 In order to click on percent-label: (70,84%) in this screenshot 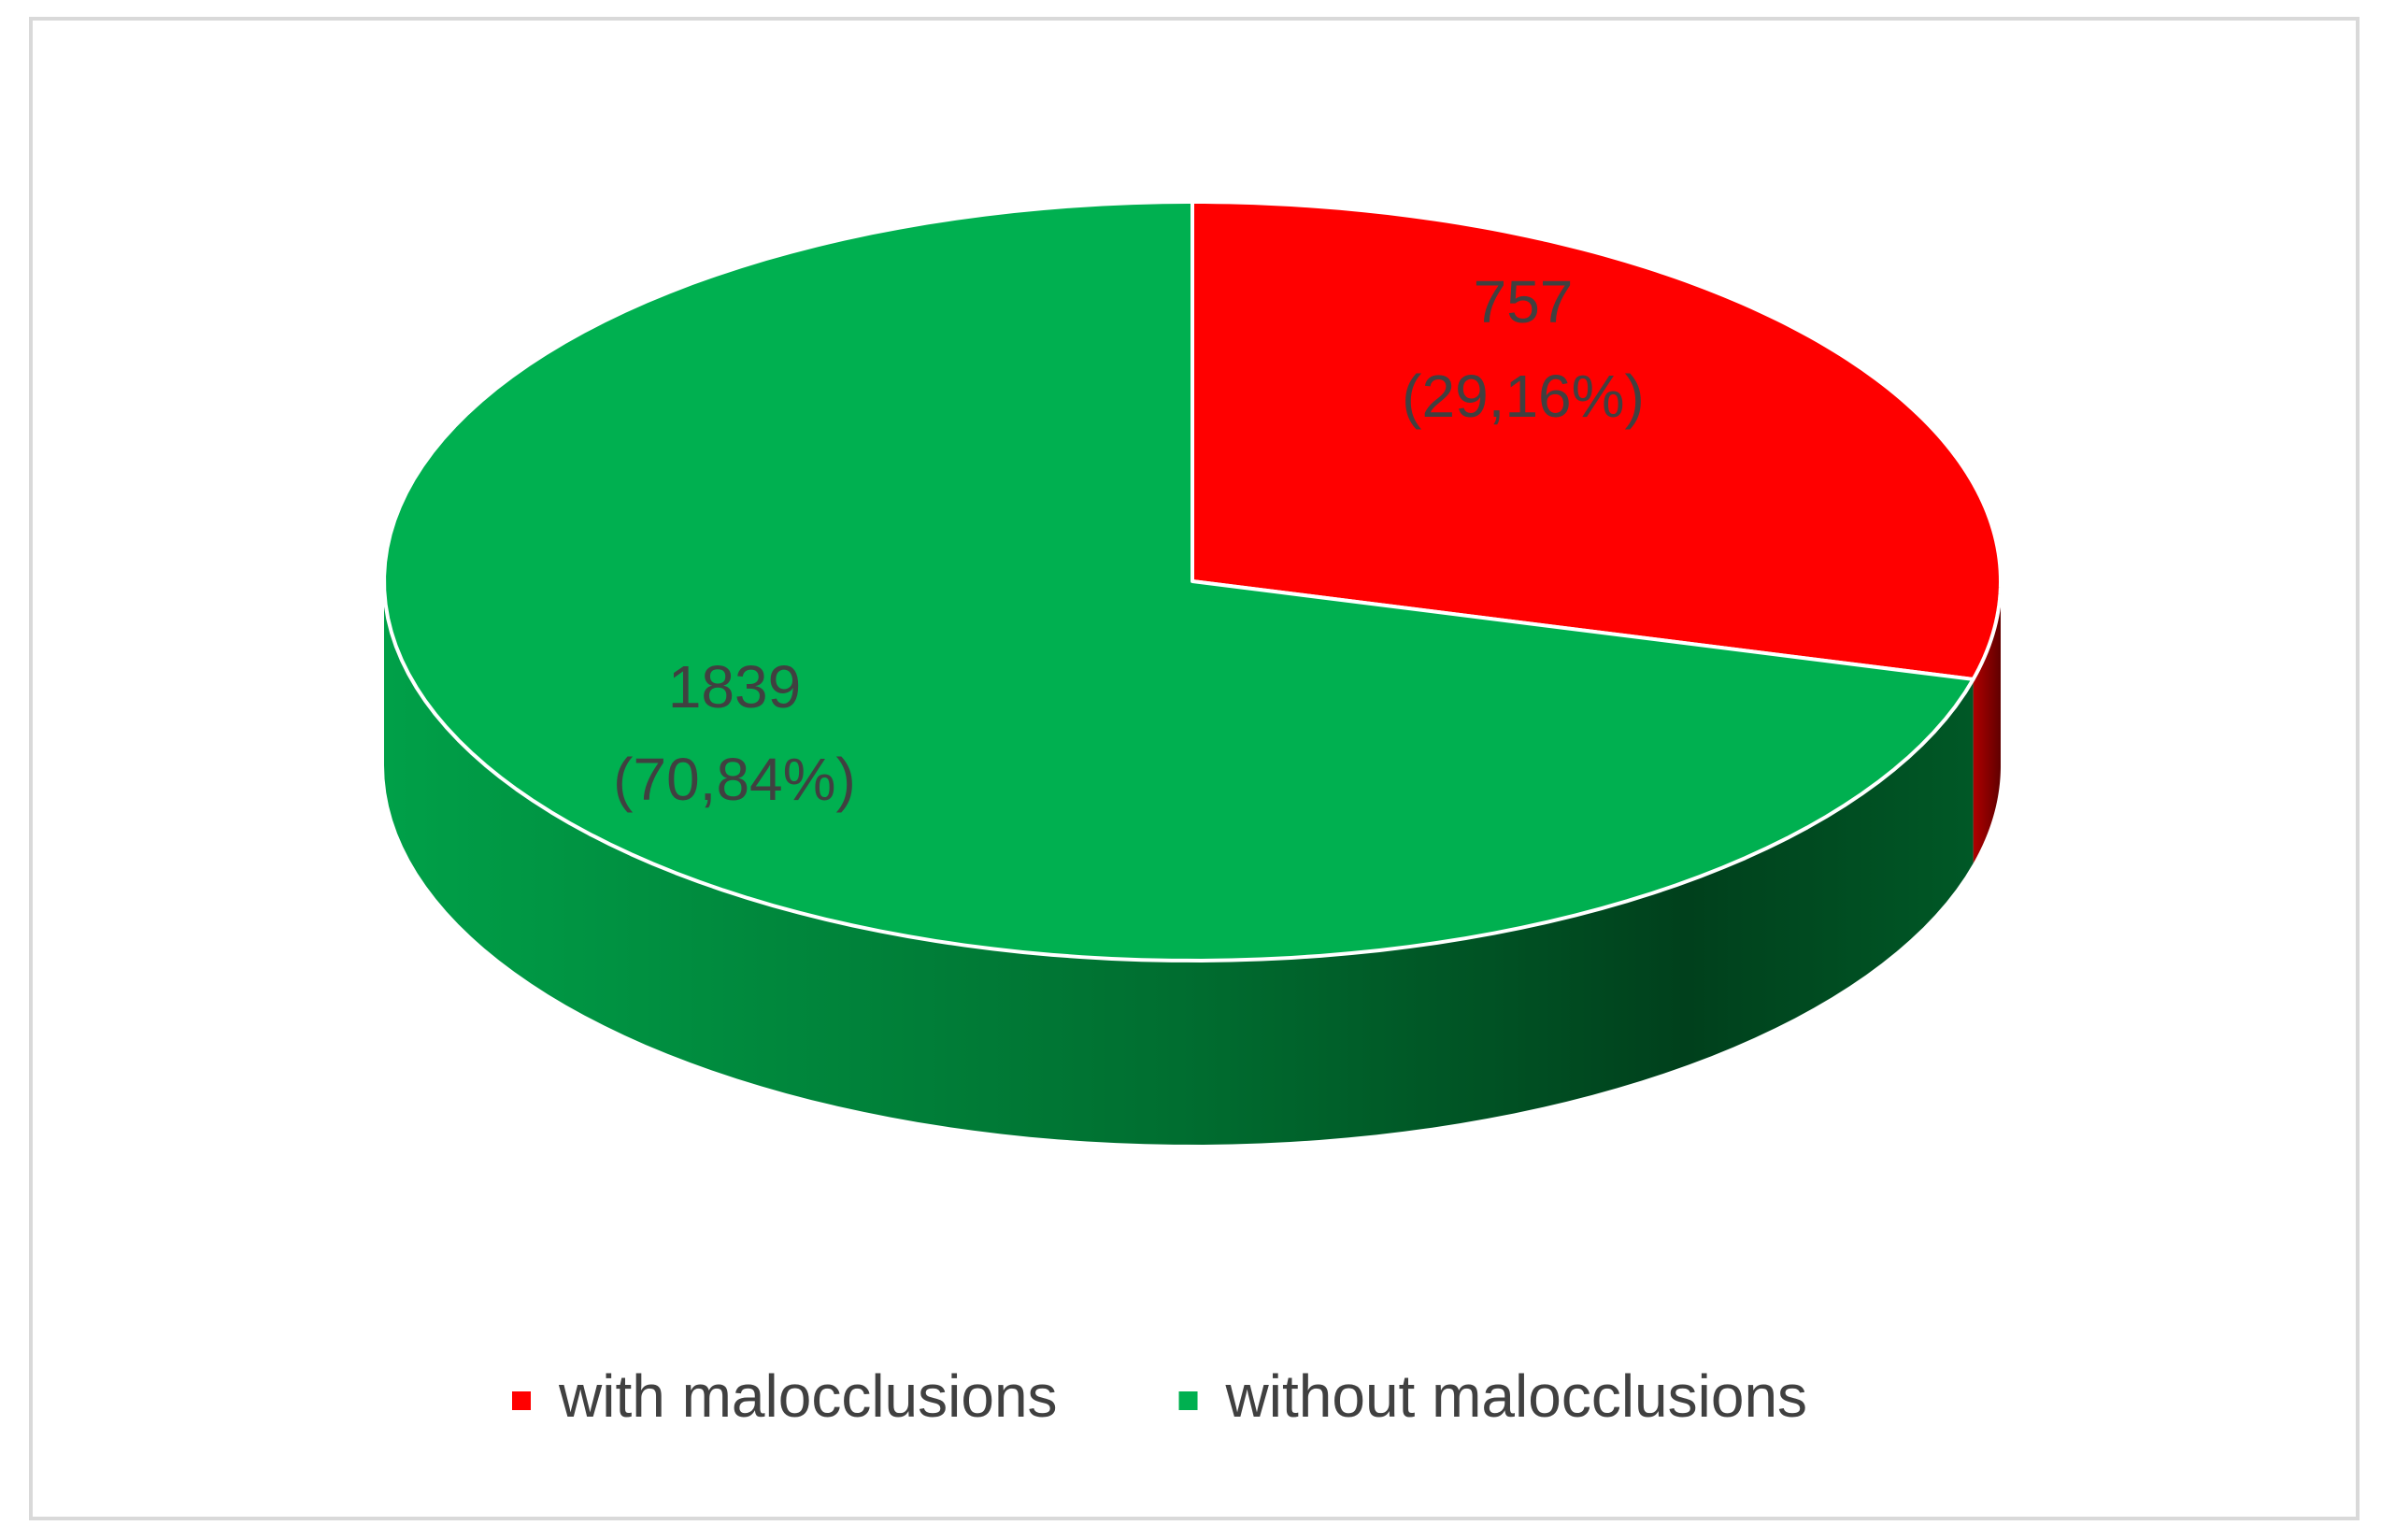, I will do `click(734, 779)`.